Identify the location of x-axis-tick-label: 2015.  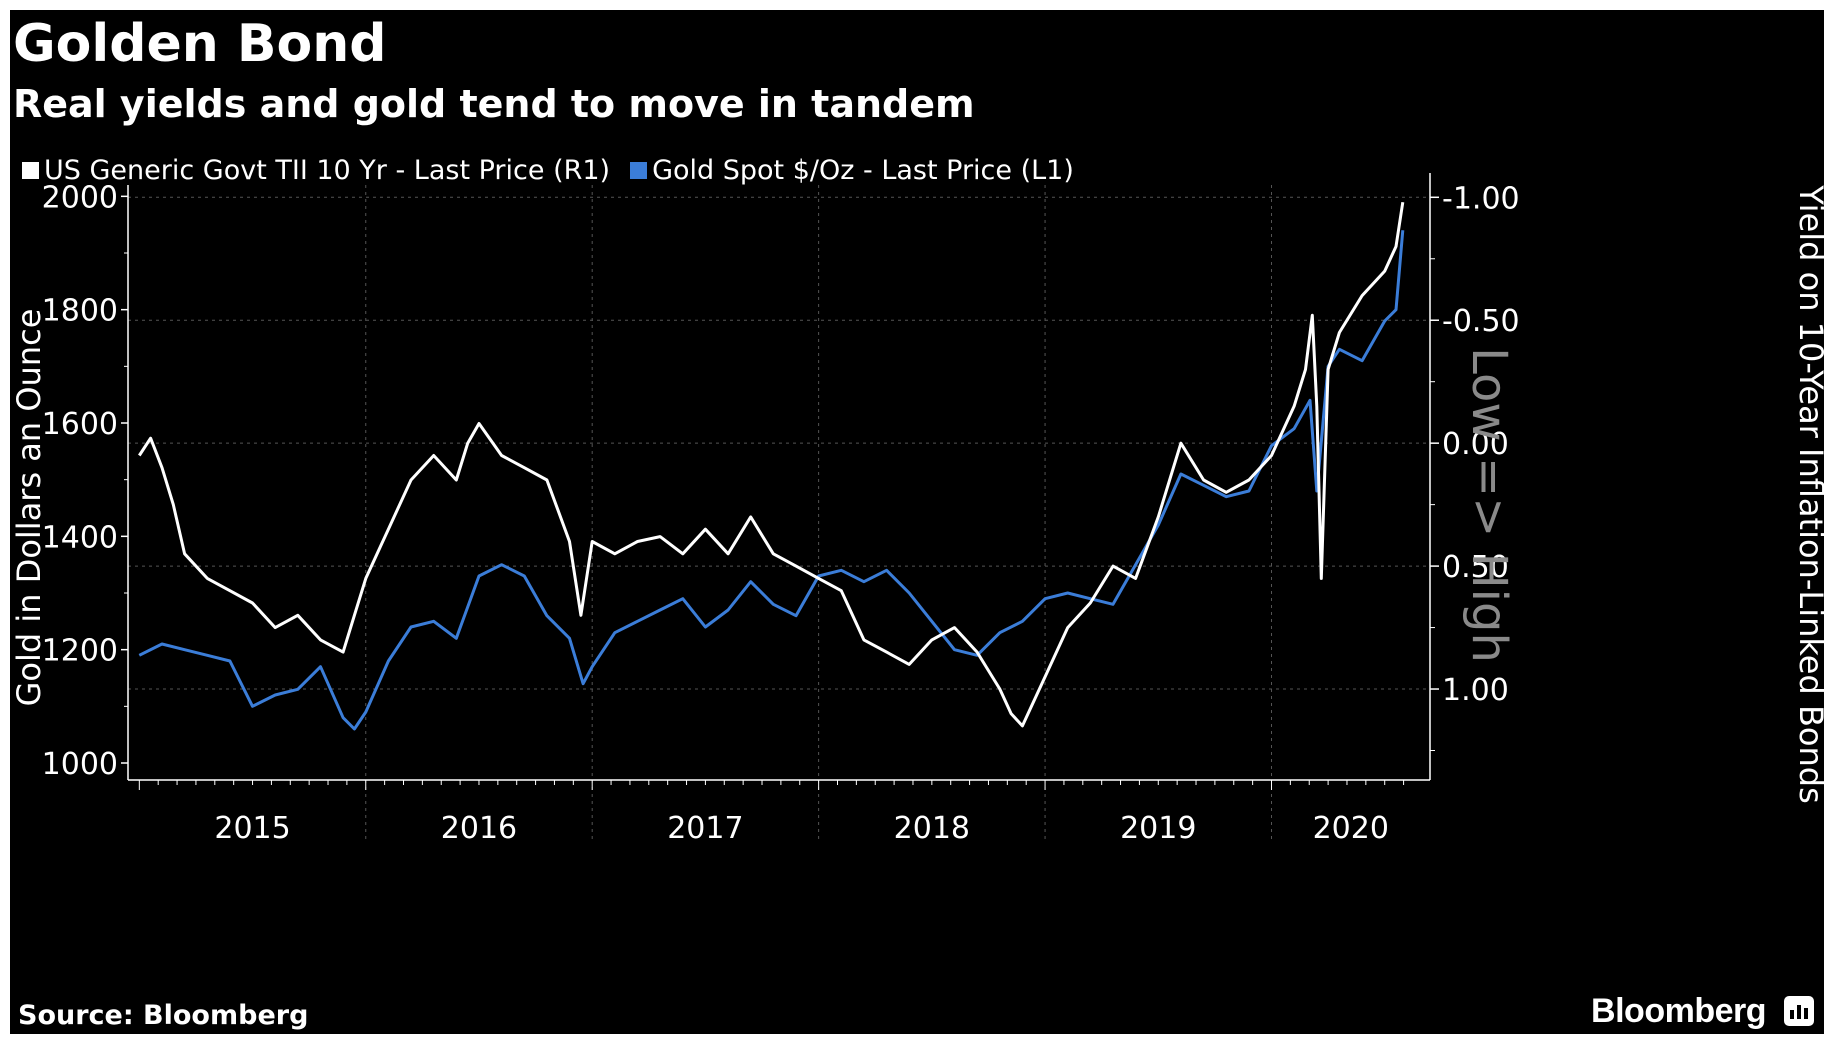
(252, 828).